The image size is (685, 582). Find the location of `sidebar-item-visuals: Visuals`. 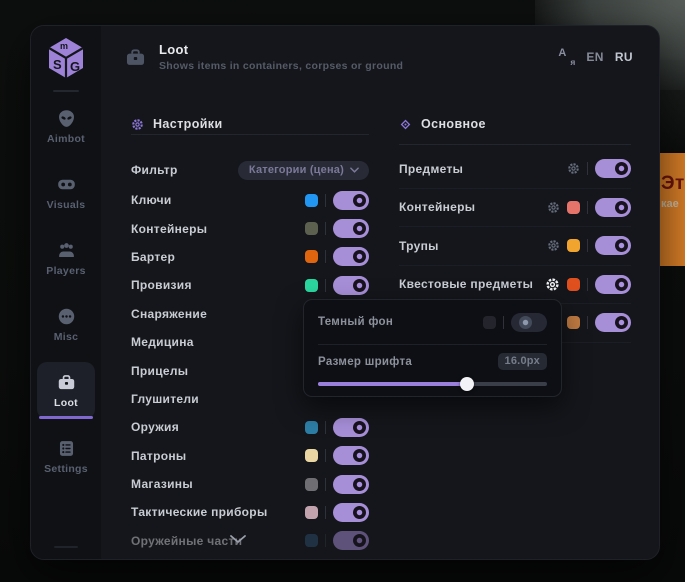

sidebar-item-visuals: Visuals is located at coordinates (66, 192).